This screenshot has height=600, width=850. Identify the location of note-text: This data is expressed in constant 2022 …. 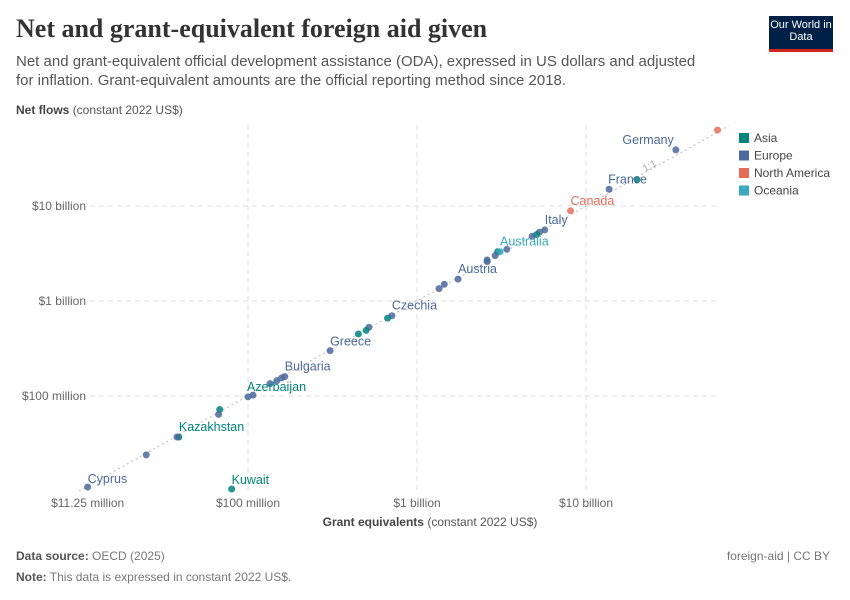
(170, 577).